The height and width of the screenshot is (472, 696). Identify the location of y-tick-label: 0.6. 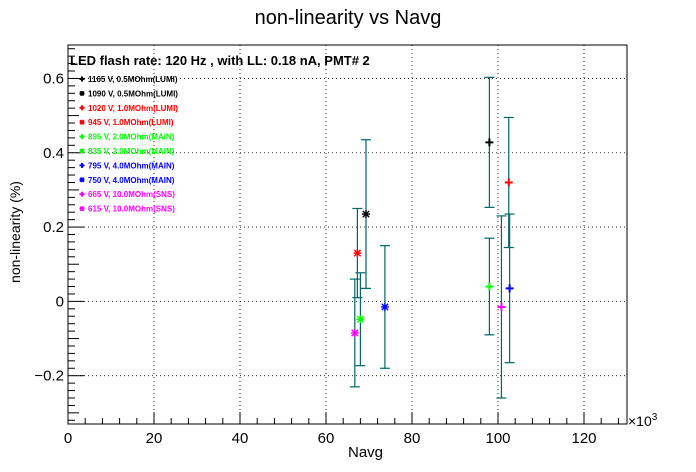
(53, 78).